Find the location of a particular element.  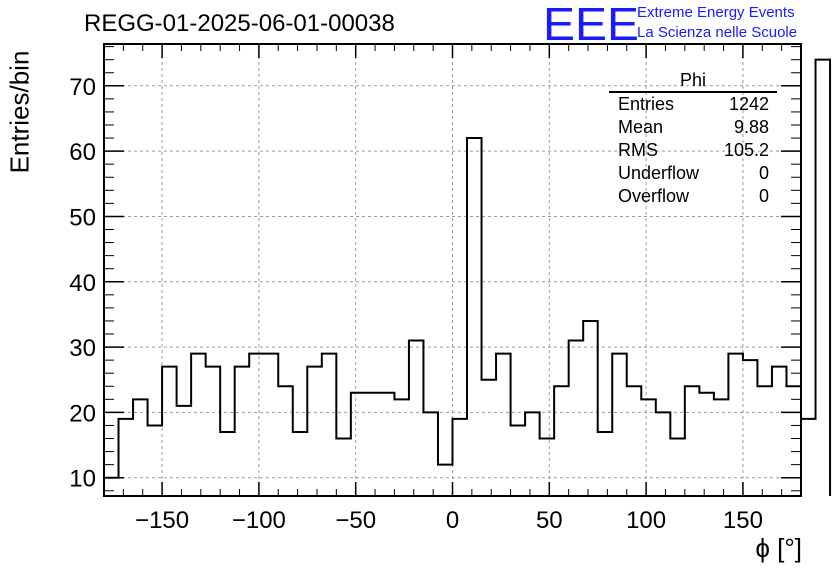

y-tick-label: 40 is located at coordinates (82, 283).